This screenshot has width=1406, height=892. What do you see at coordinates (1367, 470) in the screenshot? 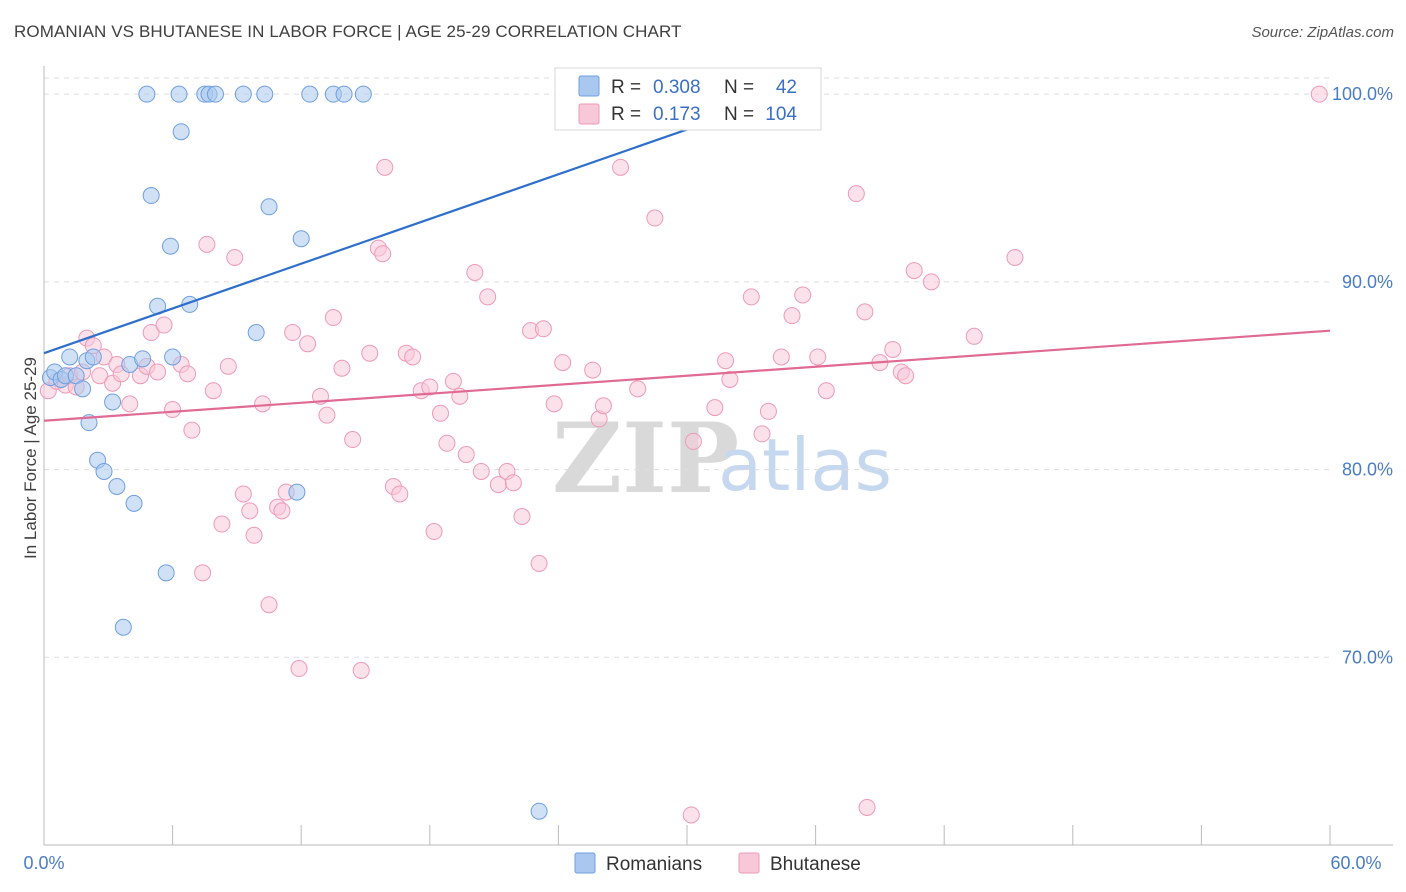
I see `y-tick-label: 80.0%` at bounding box center [1367, 470].